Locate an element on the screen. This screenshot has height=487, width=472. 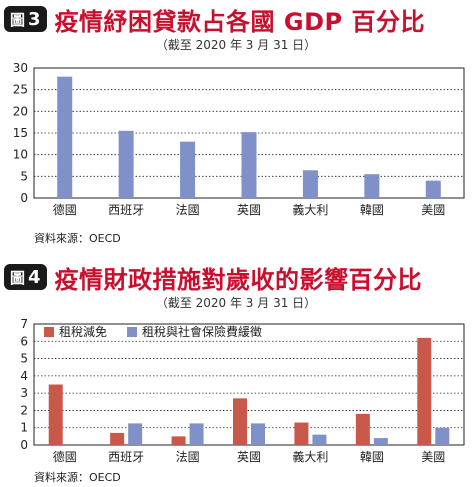
figure-3-badge-number: 3 is located at coordinates (34, 19).